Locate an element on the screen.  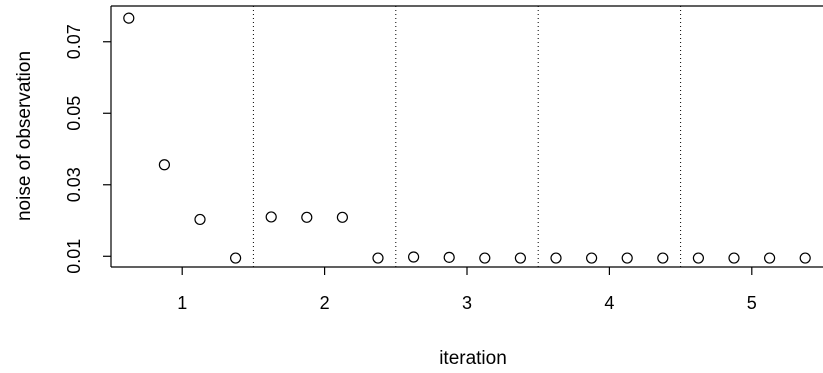
x-axis-title: iteration is located at coordinates (473, 358).